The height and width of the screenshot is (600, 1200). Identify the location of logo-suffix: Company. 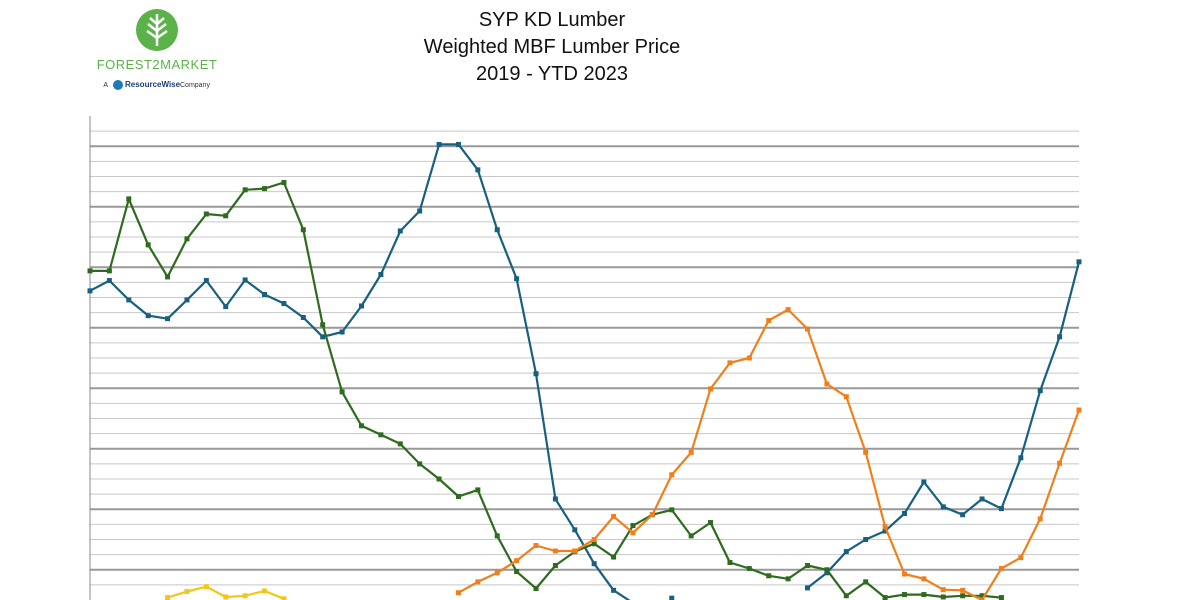
(195, 85).